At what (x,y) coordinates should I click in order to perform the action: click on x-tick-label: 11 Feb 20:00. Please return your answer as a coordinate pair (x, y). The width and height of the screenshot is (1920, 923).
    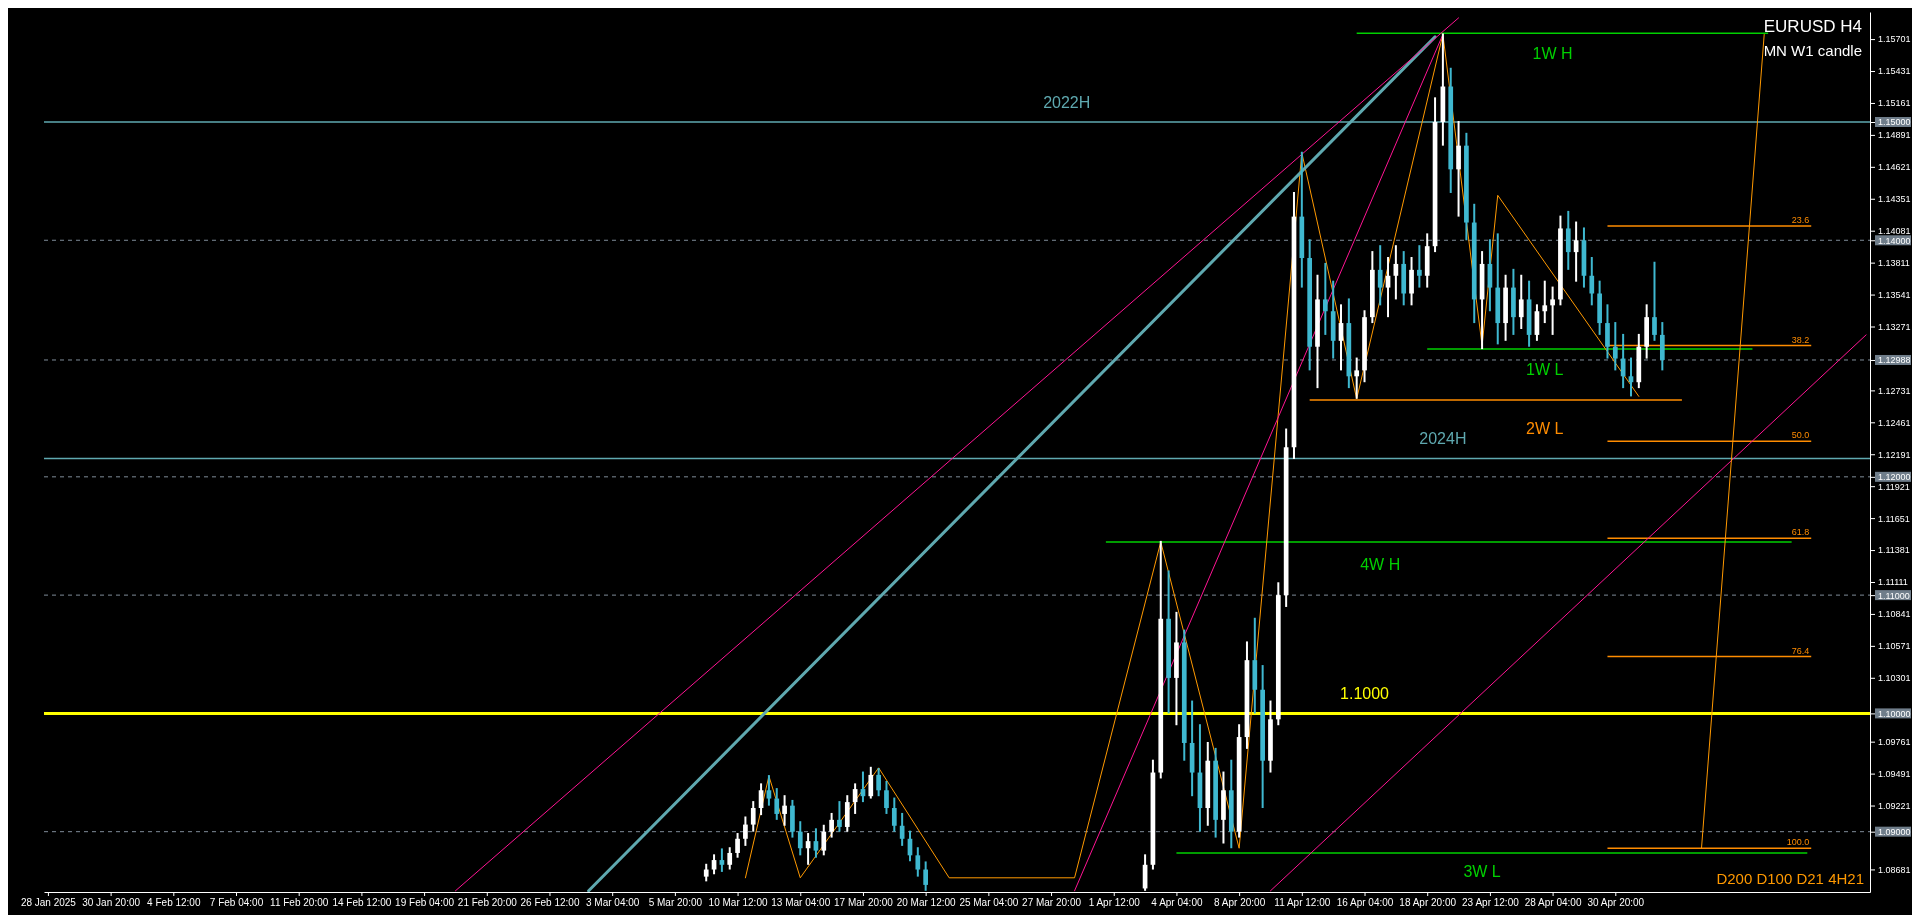
    Looking at the image, I should click on (299, 903).